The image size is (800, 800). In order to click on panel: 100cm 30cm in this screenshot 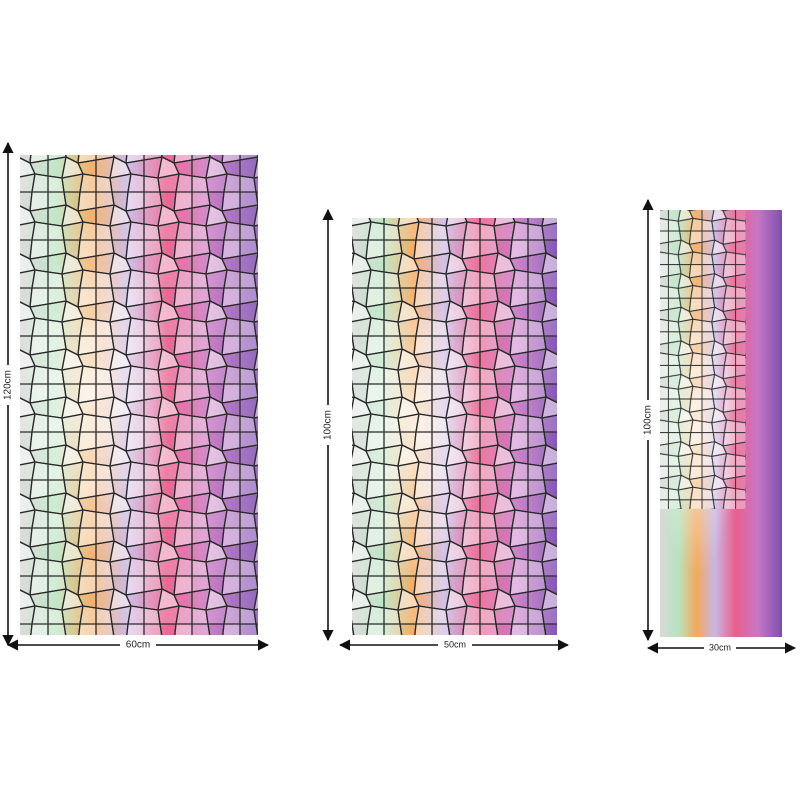, I will do `click(719, 426)`.